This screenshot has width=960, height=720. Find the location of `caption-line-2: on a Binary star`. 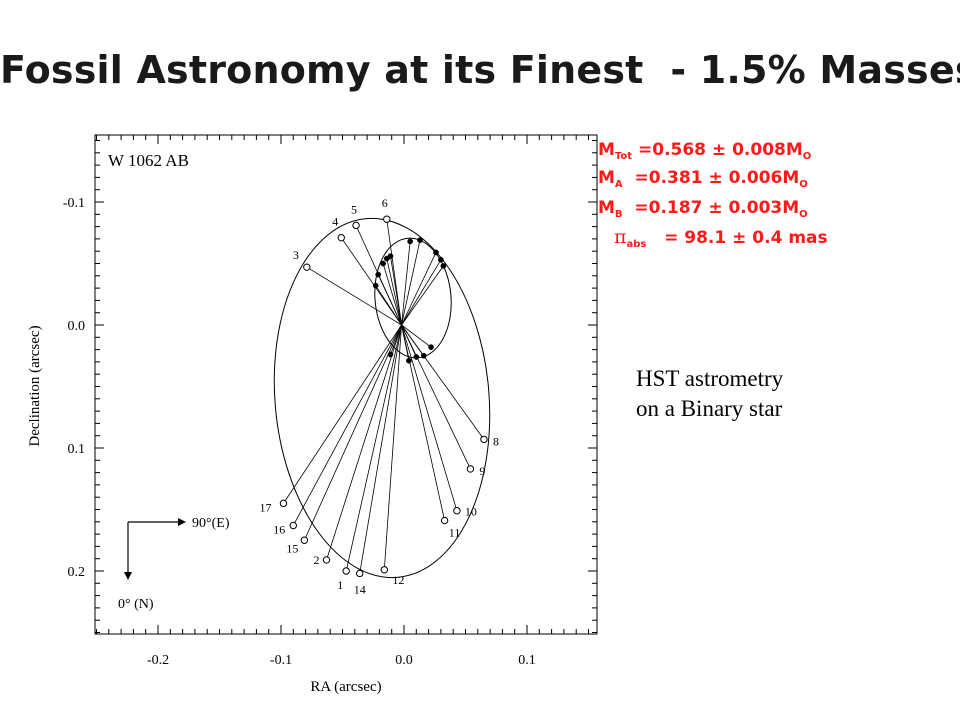

caption-line-2: on a Binary star is located at coordinates (709, 408).